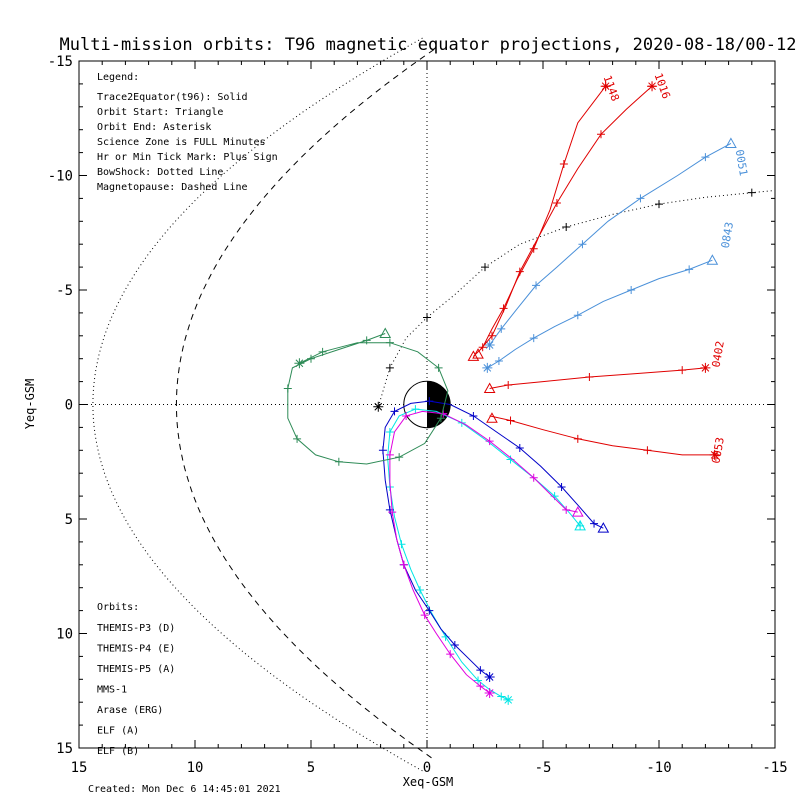  Describe the element at coordinates (492, 417) in the screenshot. I see `series-elf-b-0053-start` at that location.